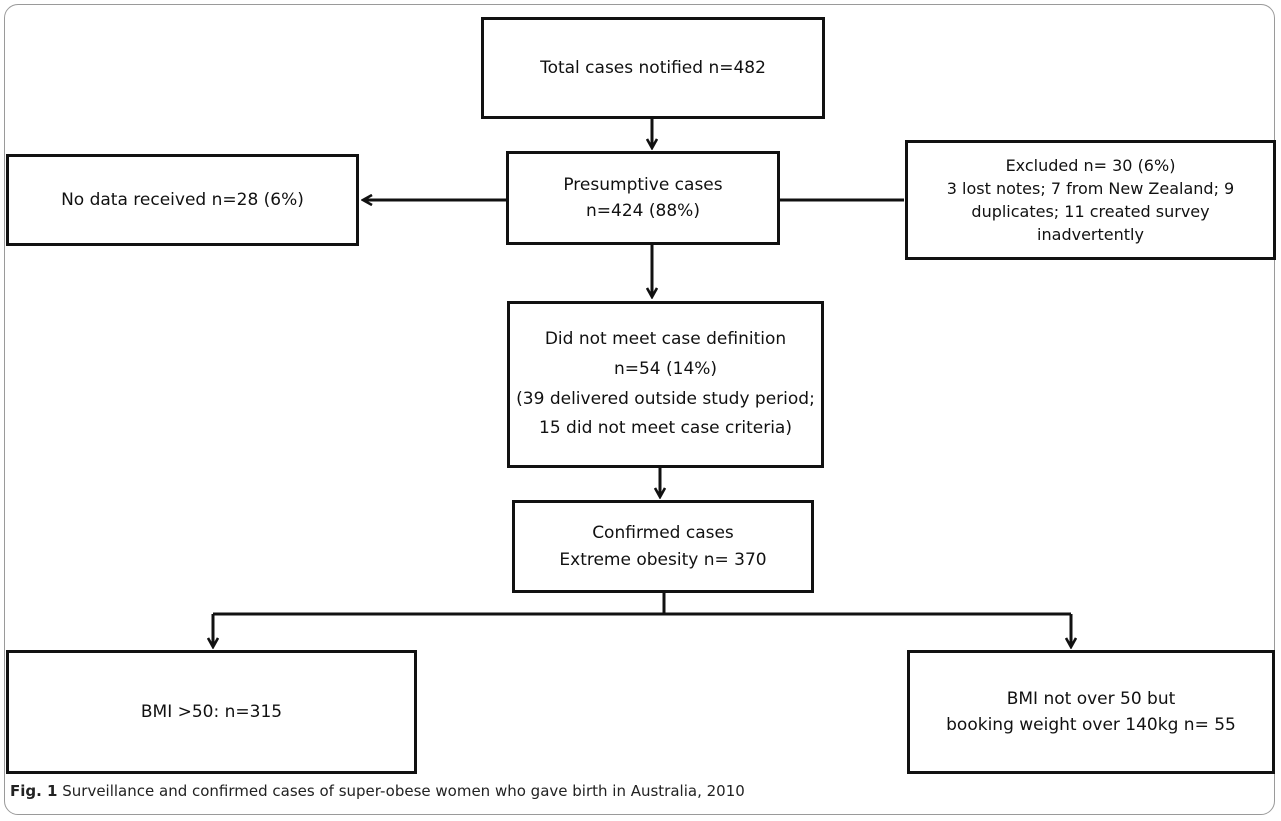  Describe the element at coordinates (663, 546) in the screenshot. I see `confirmed-cases-box: Confirmed cases Extreme obesity n= 370` at that location.